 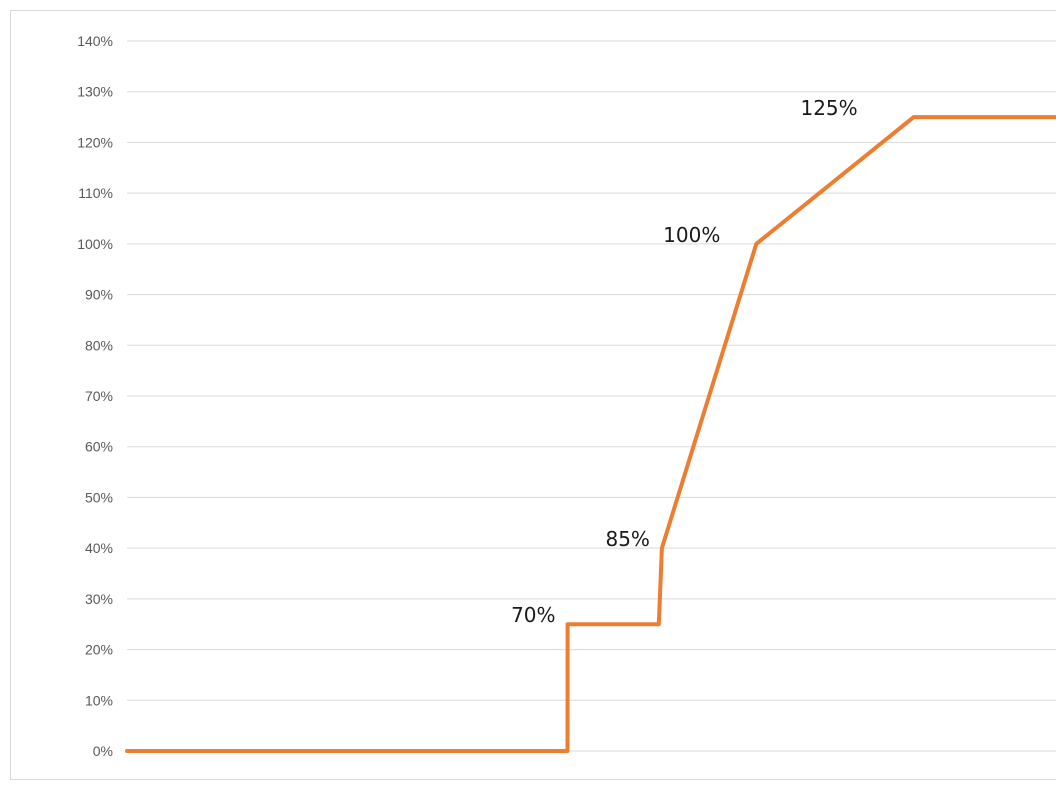 I want to click on data-label: 85%, so click(x=627, y=539).